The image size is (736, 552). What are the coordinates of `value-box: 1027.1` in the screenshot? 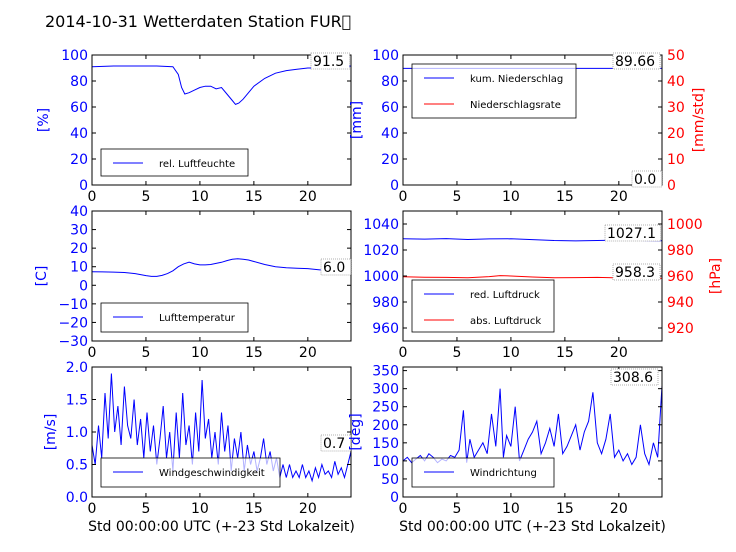 It's located at (631, 234).